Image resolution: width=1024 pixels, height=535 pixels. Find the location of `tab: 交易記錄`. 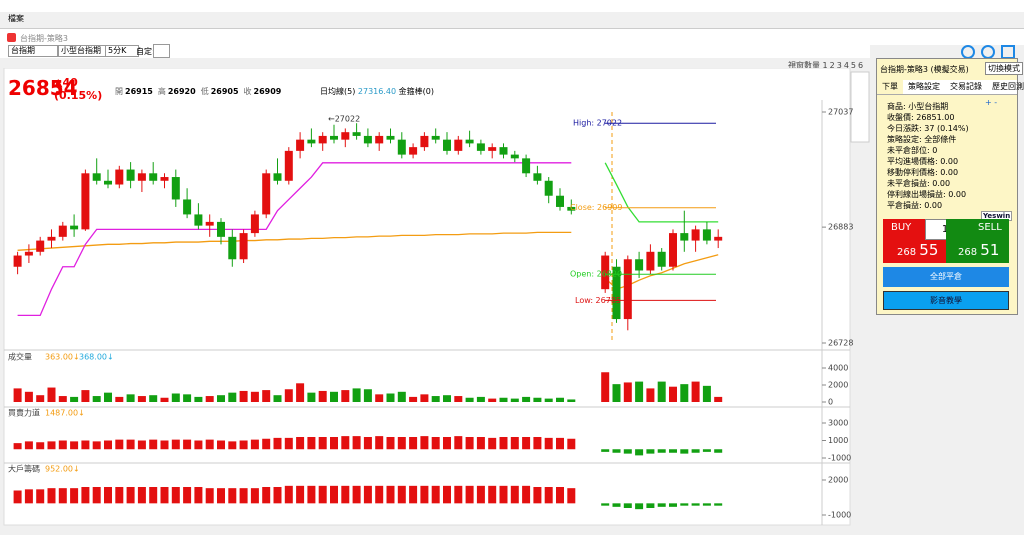

tab: 交易記錄 is located at coordinates (966, 86).